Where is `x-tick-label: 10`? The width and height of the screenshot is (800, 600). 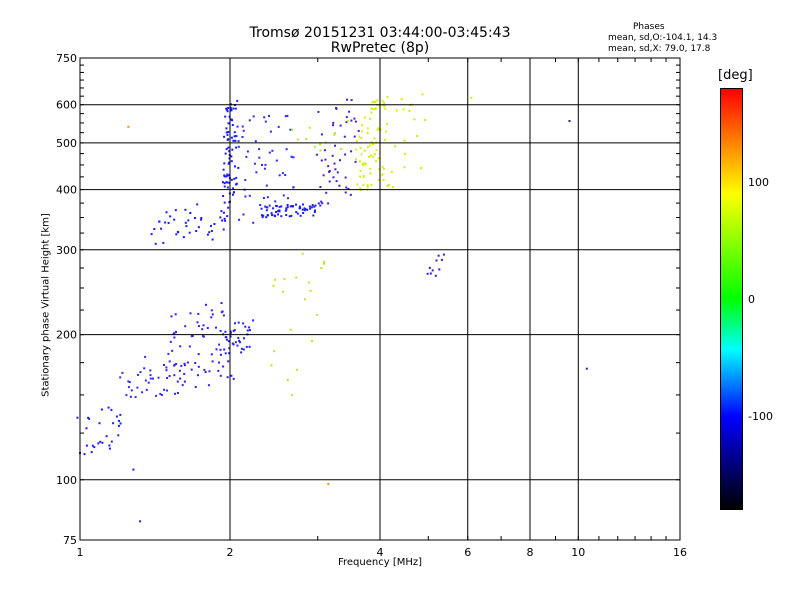 x-tick-label: 10 is located at coordinates (578, 552).